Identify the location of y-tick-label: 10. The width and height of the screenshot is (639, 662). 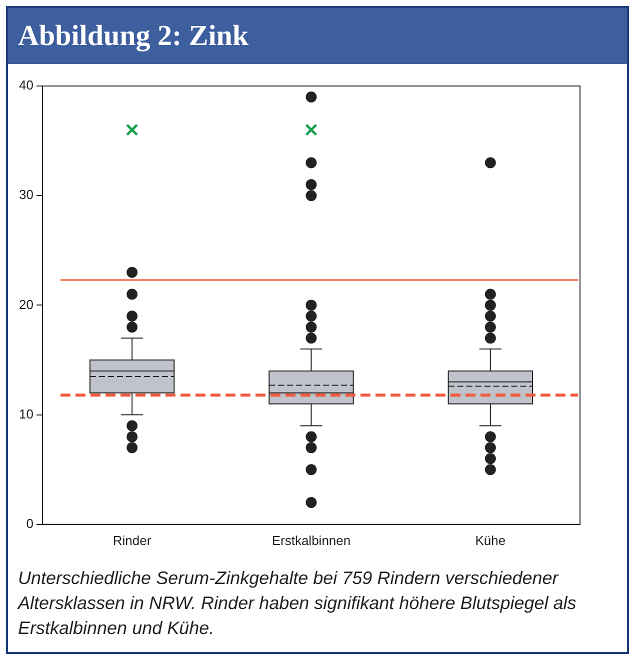
(26, 414).